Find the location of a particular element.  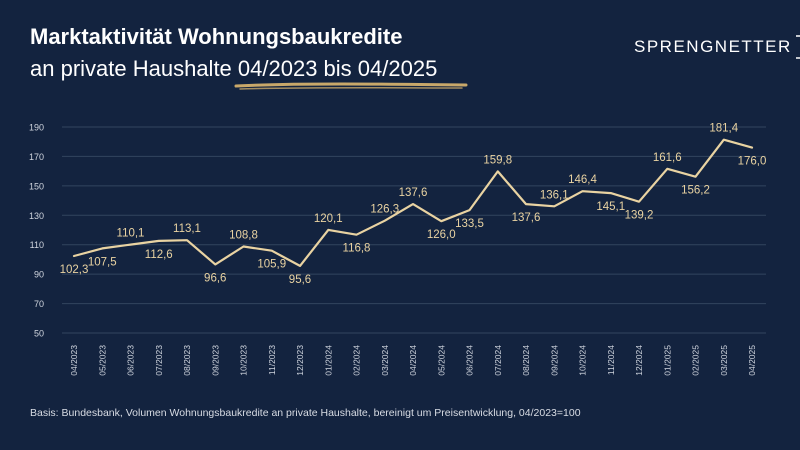

data-label: 139,2 is located at coordinates (639, 216).